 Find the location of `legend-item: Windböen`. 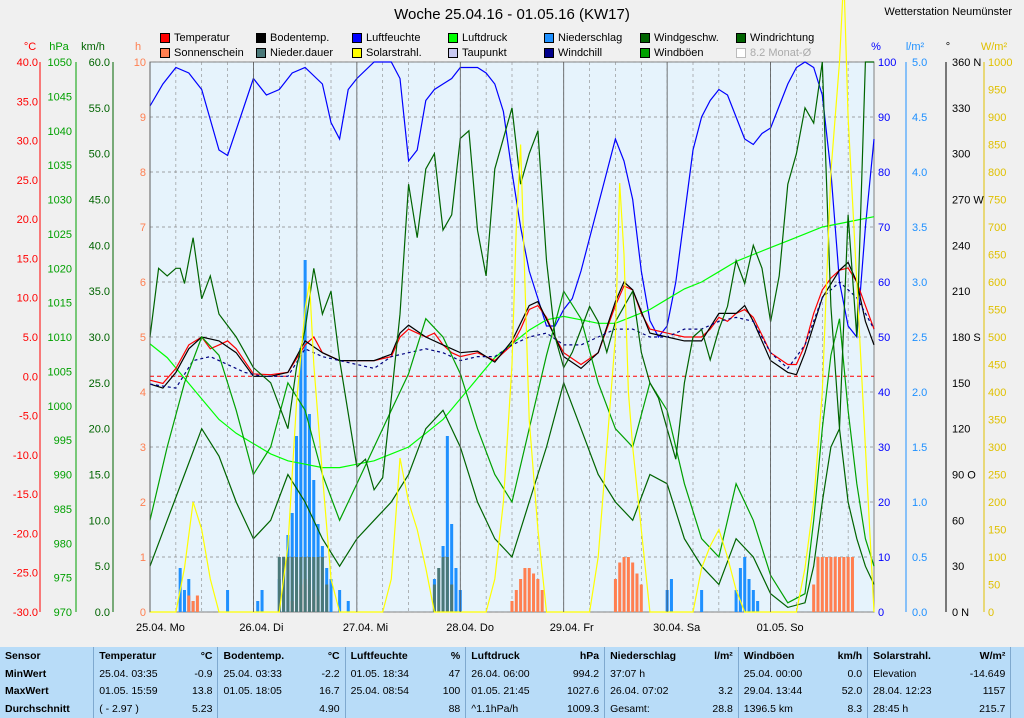

legend-item: Windböen is located at coordinates (688, 53).